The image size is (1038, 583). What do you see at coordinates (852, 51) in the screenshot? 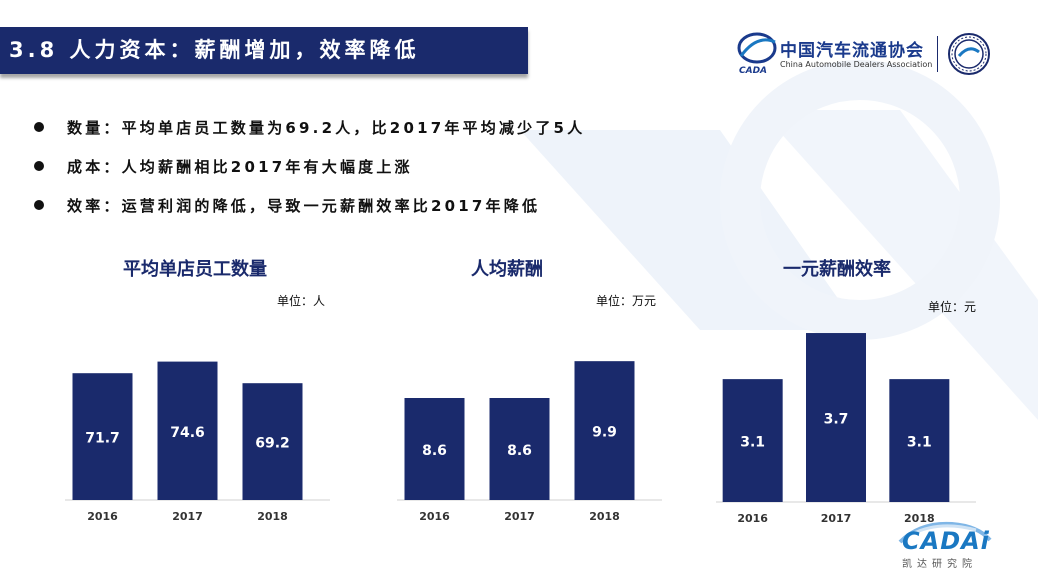
I see `association-name-cn: 中国汽车流通协会` at bounding box center [852, 51].